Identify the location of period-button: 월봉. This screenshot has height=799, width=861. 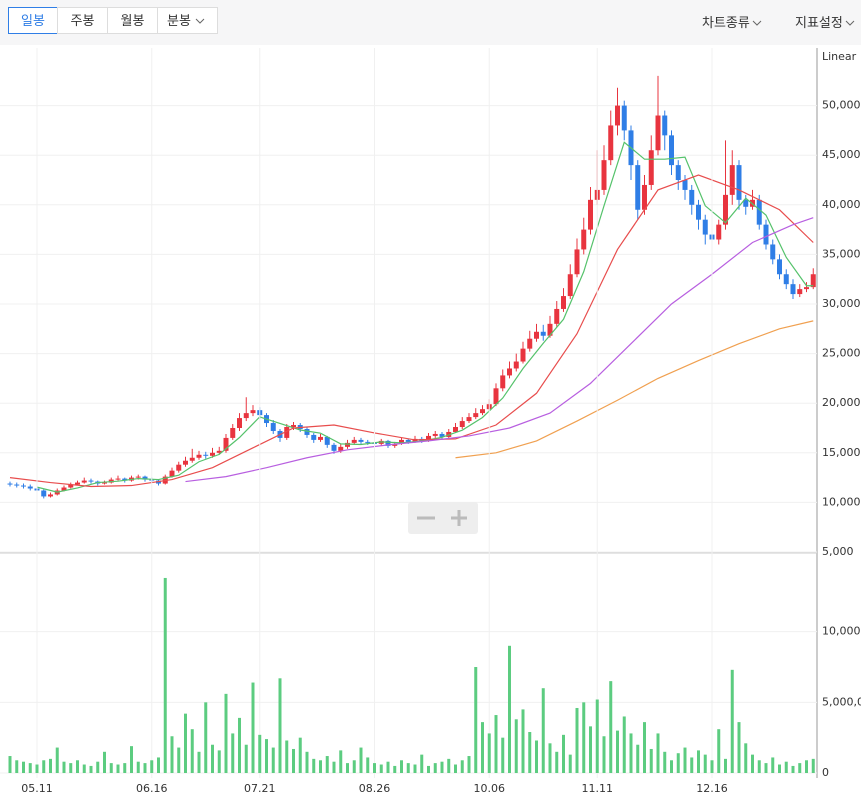
(132, 20).